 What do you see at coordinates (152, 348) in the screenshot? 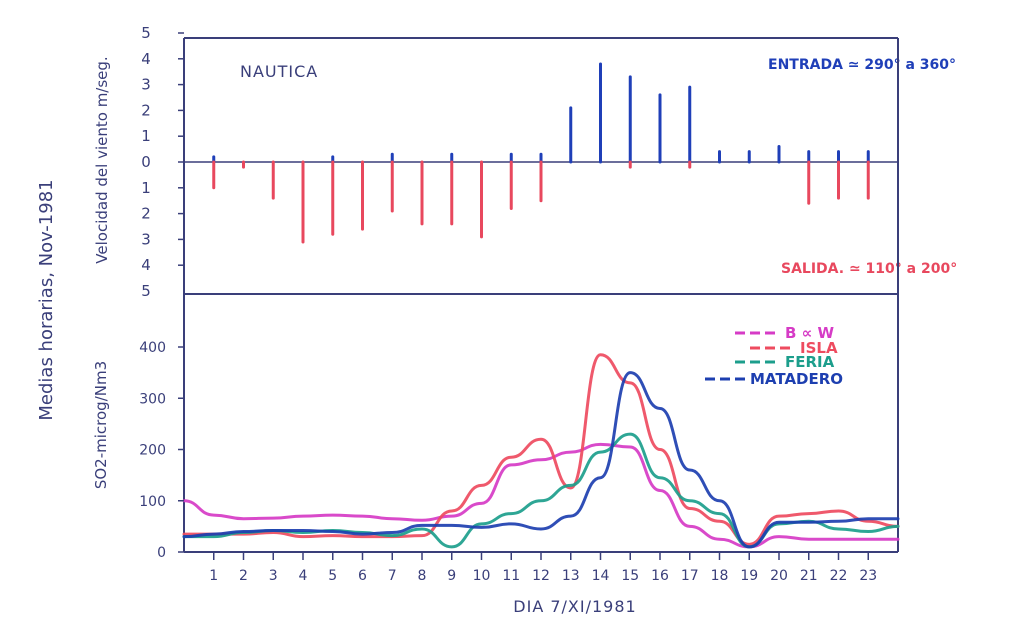
I see `so2-y-tick-label: 400` at bounding box center [152, 348].